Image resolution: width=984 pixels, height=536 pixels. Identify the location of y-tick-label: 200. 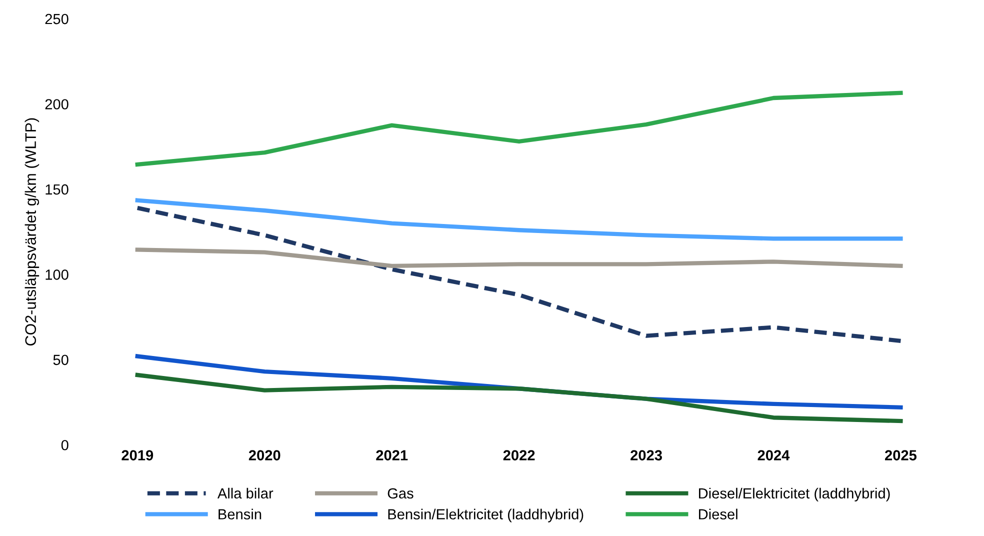
(56, 104).